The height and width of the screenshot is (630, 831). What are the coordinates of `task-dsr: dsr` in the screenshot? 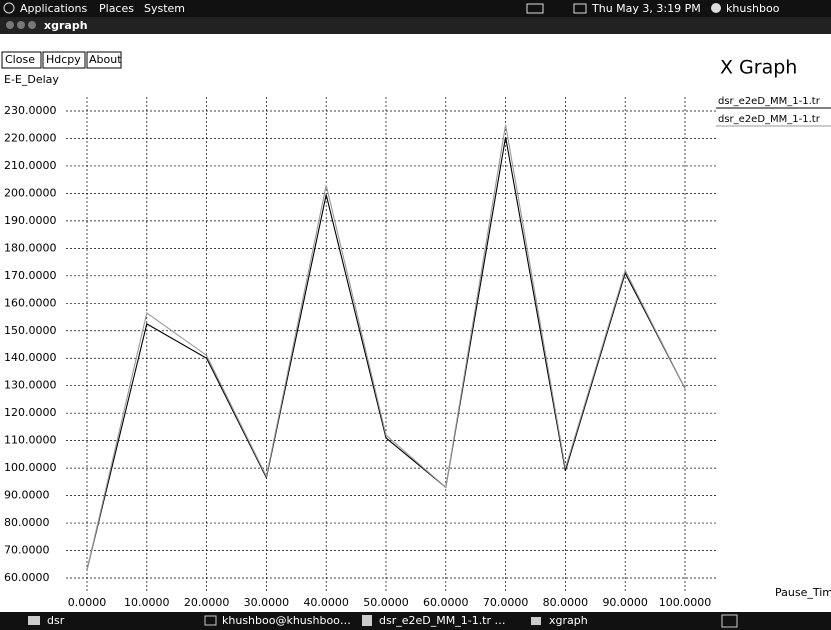 It's located at (56, 620).